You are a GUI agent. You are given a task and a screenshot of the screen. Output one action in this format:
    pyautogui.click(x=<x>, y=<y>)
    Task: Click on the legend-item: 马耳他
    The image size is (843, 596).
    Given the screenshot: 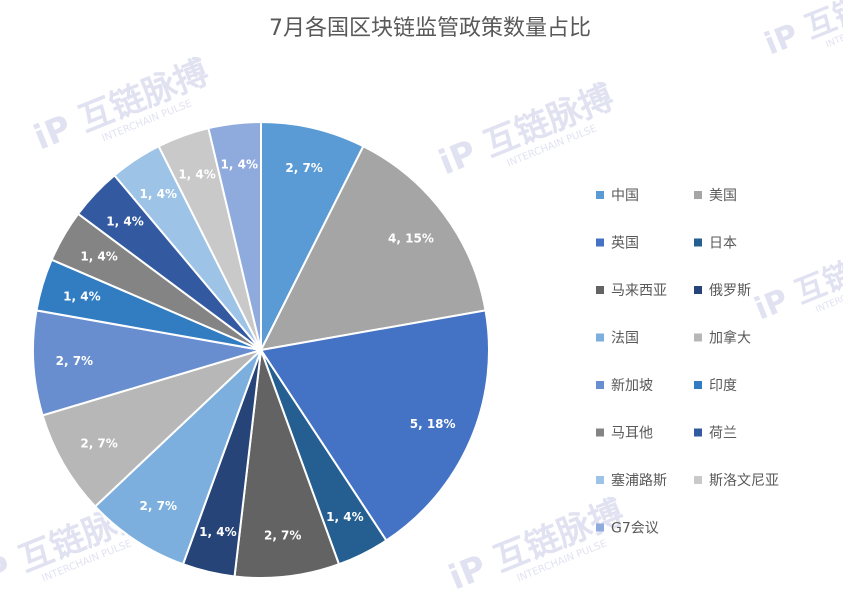 What is the action you would take?
    pyautogui.click(x=624, y=434)
    